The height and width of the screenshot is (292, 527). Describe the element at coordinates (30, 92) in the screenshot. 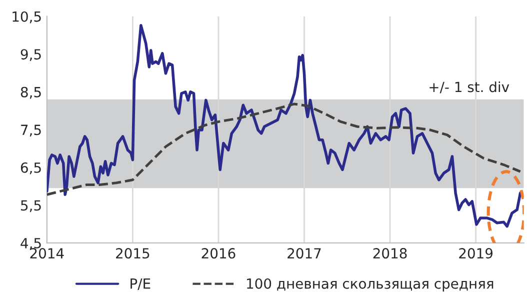

I see `y-tick-label: 8,5` at that location.